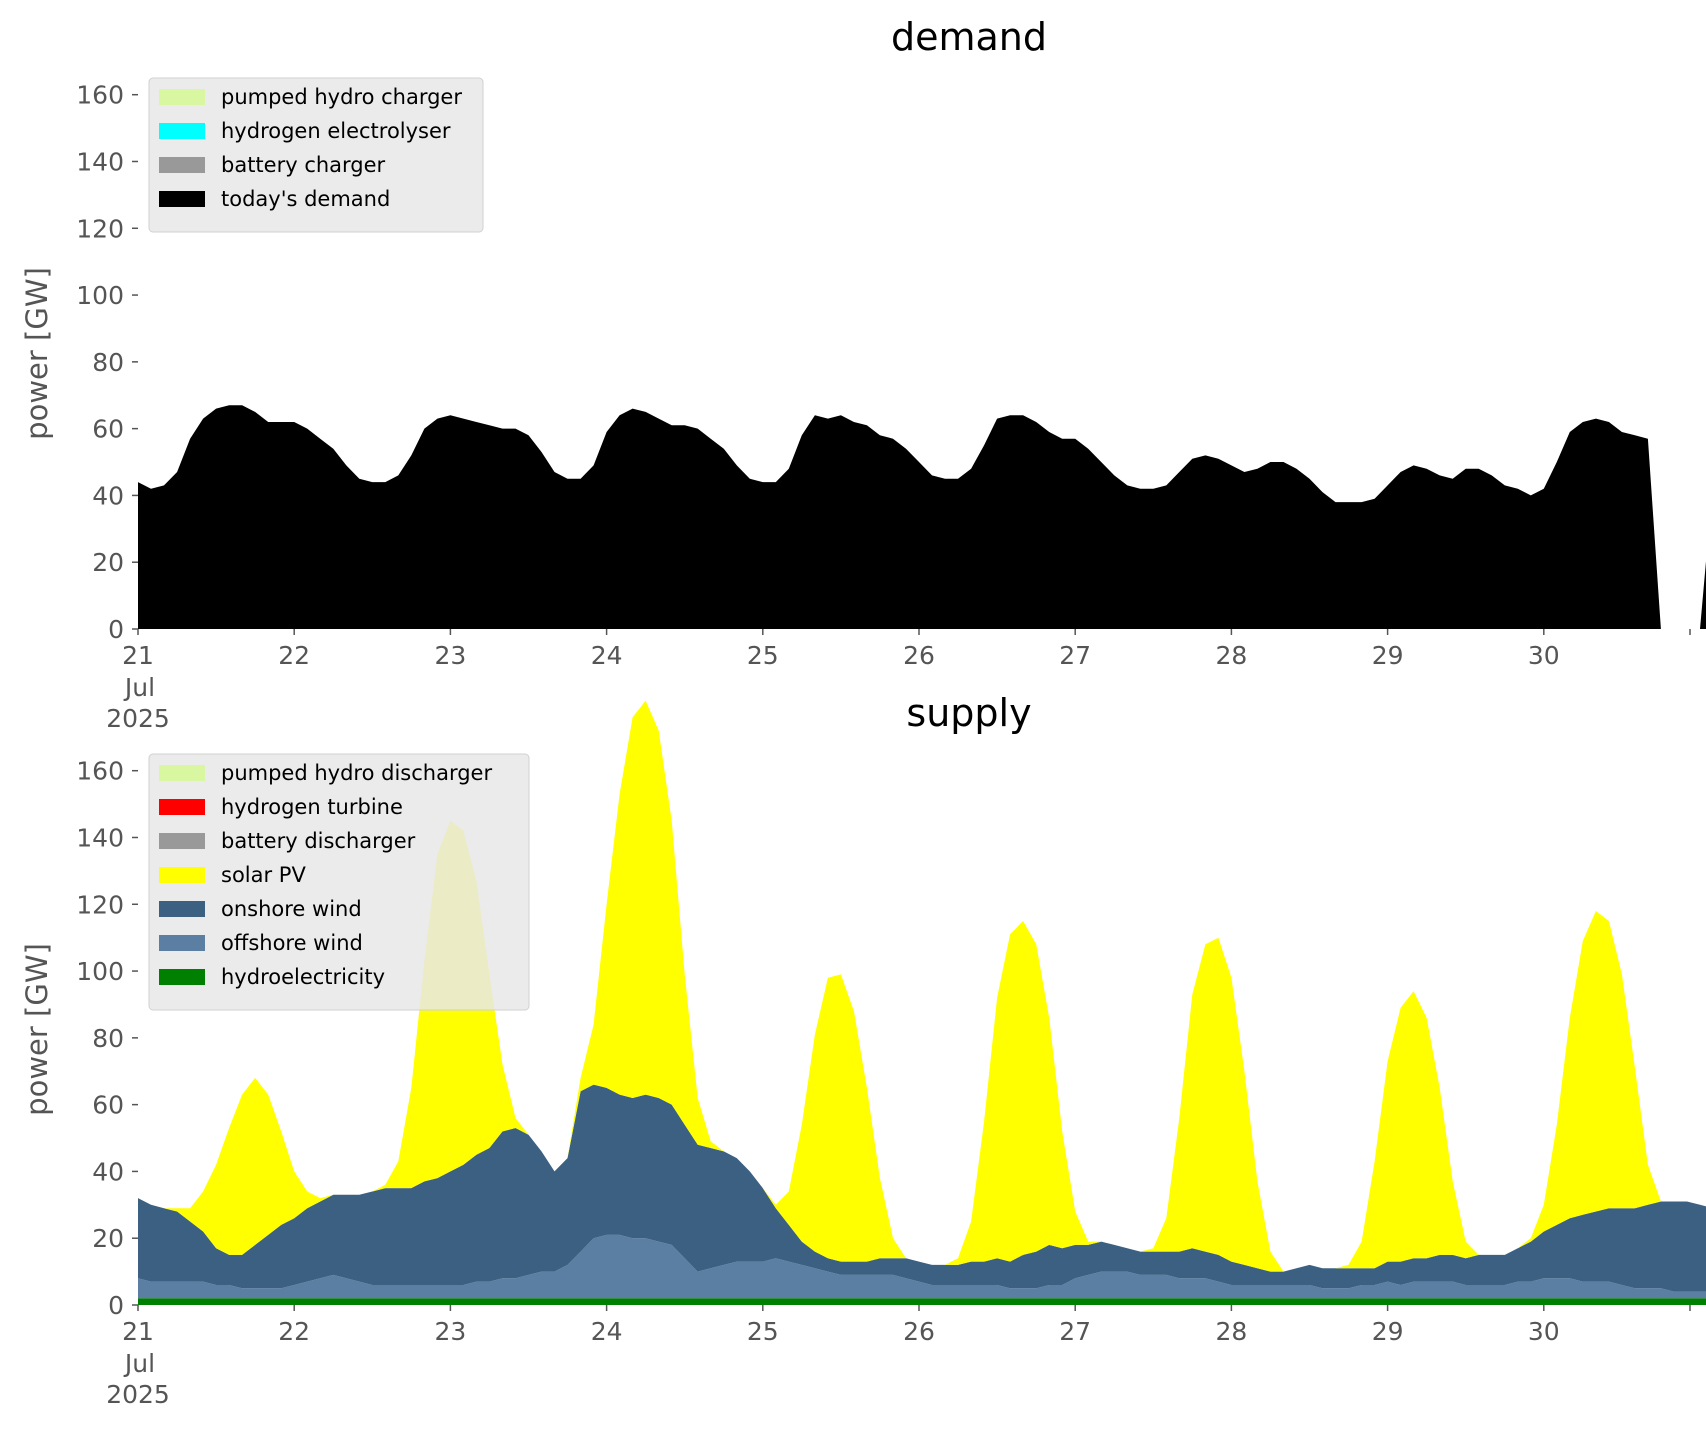  Describe the element at coordinates (305, 199) in the screenshot. I see `legend-label: today's demand` at that location.